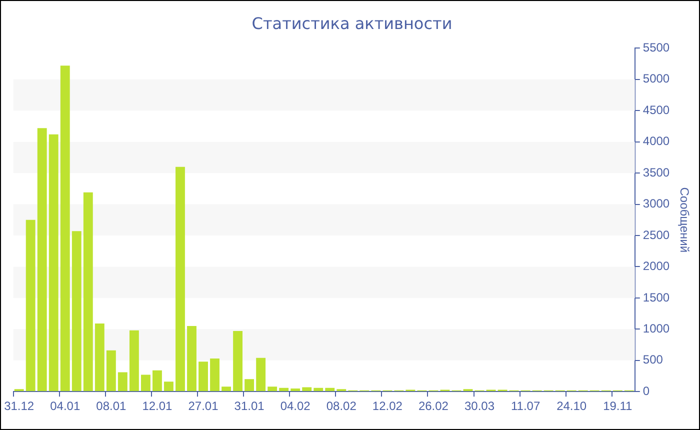  What do you see at coordinates (203, 406) in the screenshot?
I see `x-tick-label: 27.01` at bounding box center [203, 406].